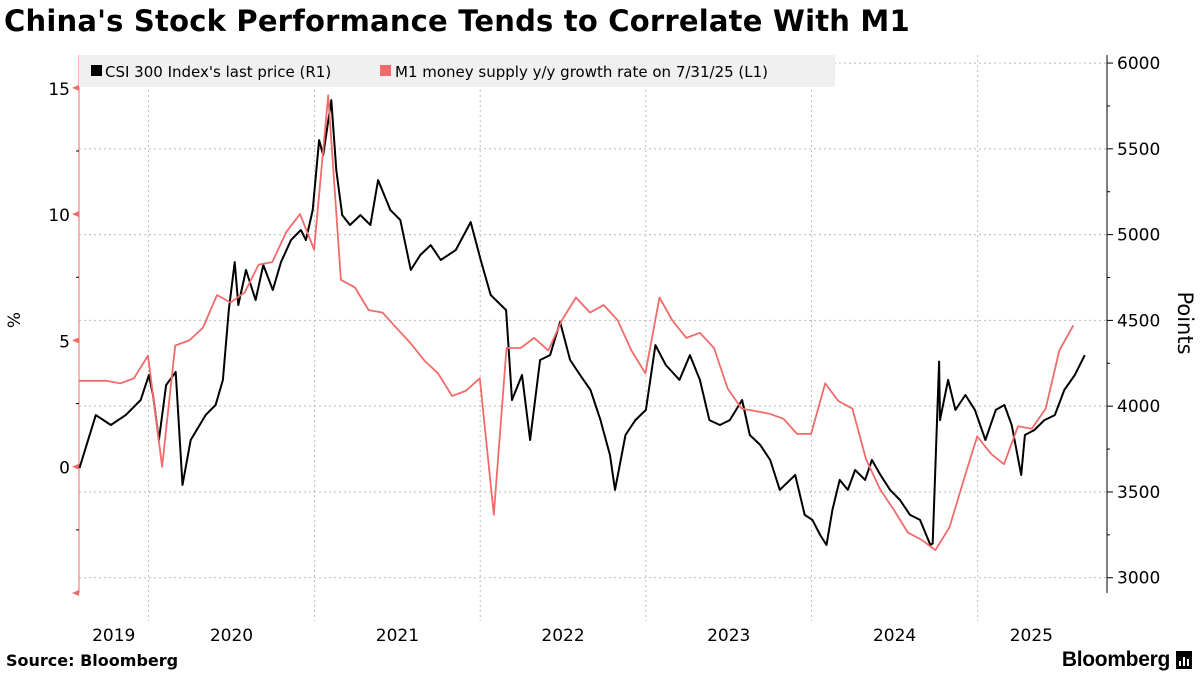 The image size is (1200, 675). What do you see at coordinates (1138, 321) in the screenshot?
I see `right-axis-tick-label: 4500` at bounding box center [1138, 321].